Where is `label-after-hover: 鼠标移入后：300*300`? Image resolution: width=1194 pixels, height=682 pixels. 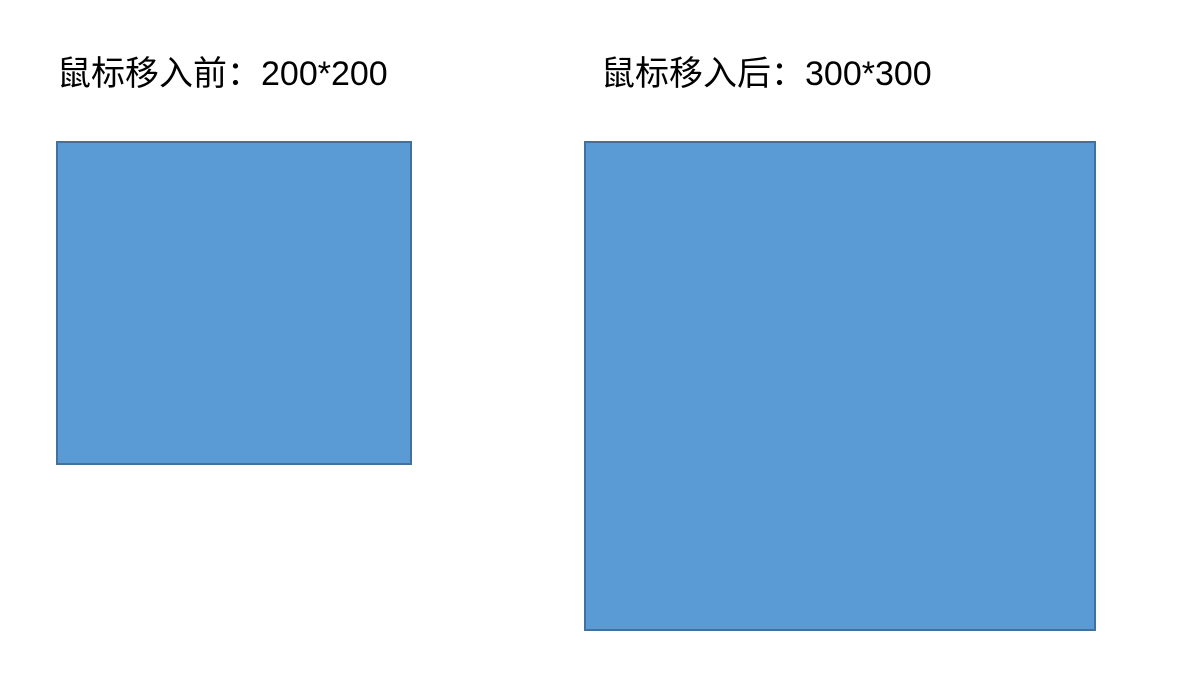 label-after-hover: 鼠标移入后：300*300 is located at coordinates (766, 74).